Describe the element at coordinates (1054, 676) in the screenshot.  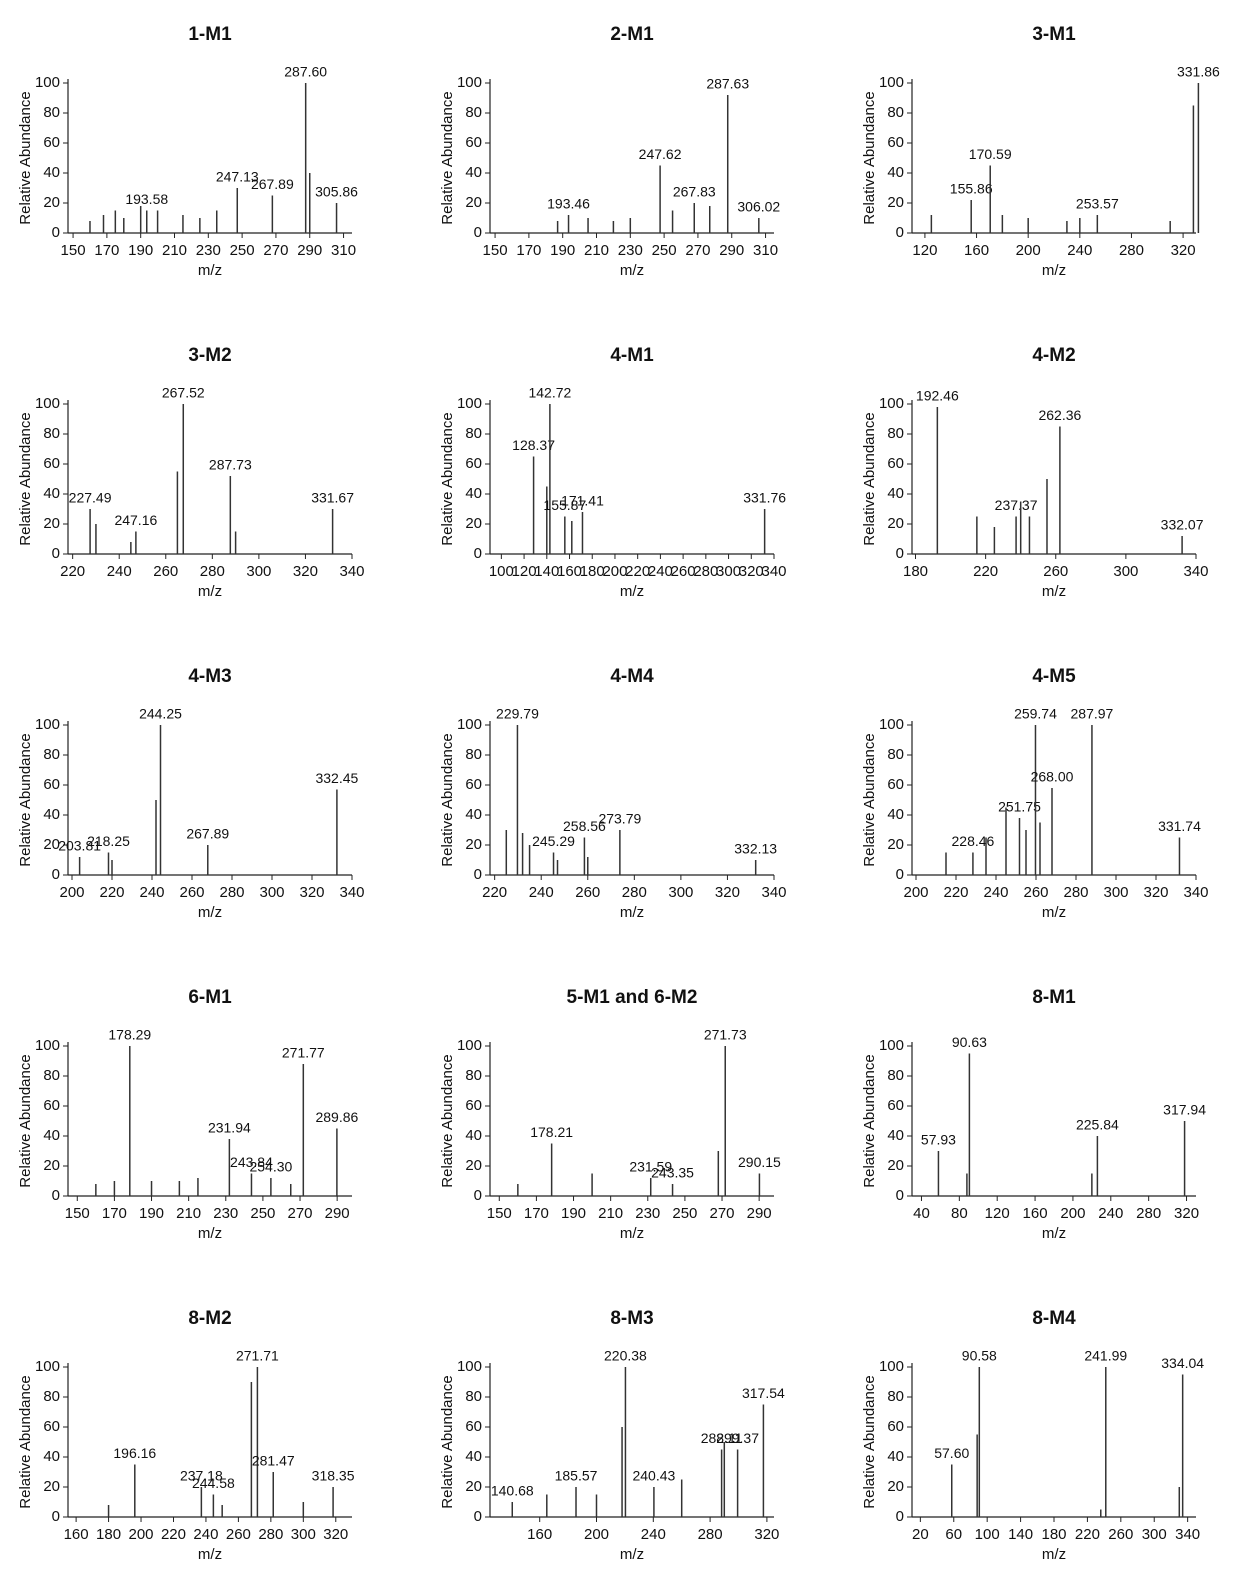
I see `panel-title: 4-M5` at that location.